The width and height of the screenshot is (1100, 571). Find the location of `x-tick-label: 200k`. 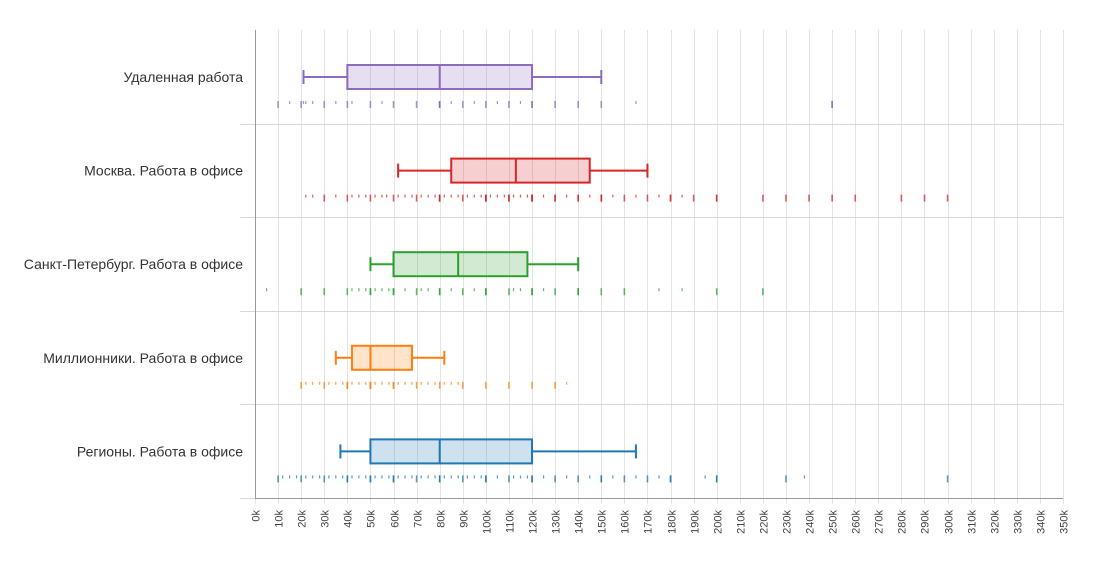

x-tick-label: 200k is located at coordinates (719, 522).